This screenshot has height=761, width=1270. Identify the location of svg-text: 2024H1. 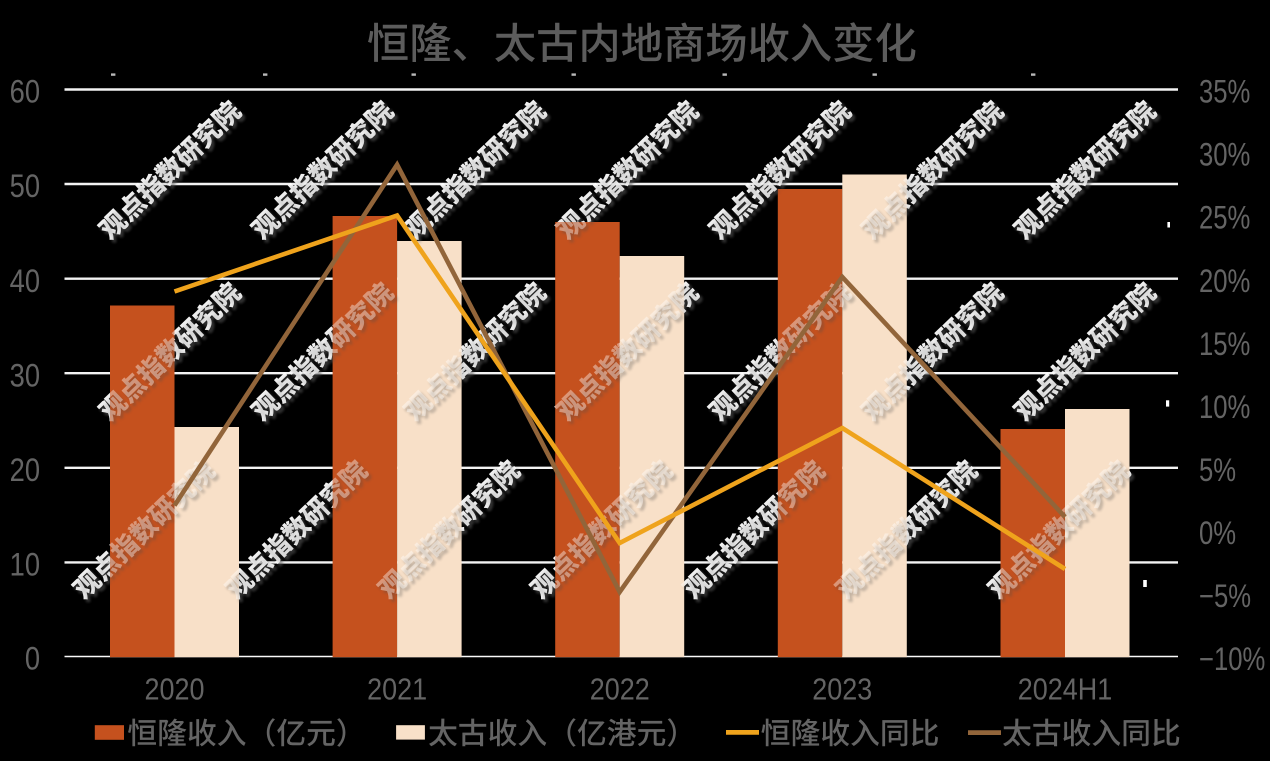
(1065, 690).